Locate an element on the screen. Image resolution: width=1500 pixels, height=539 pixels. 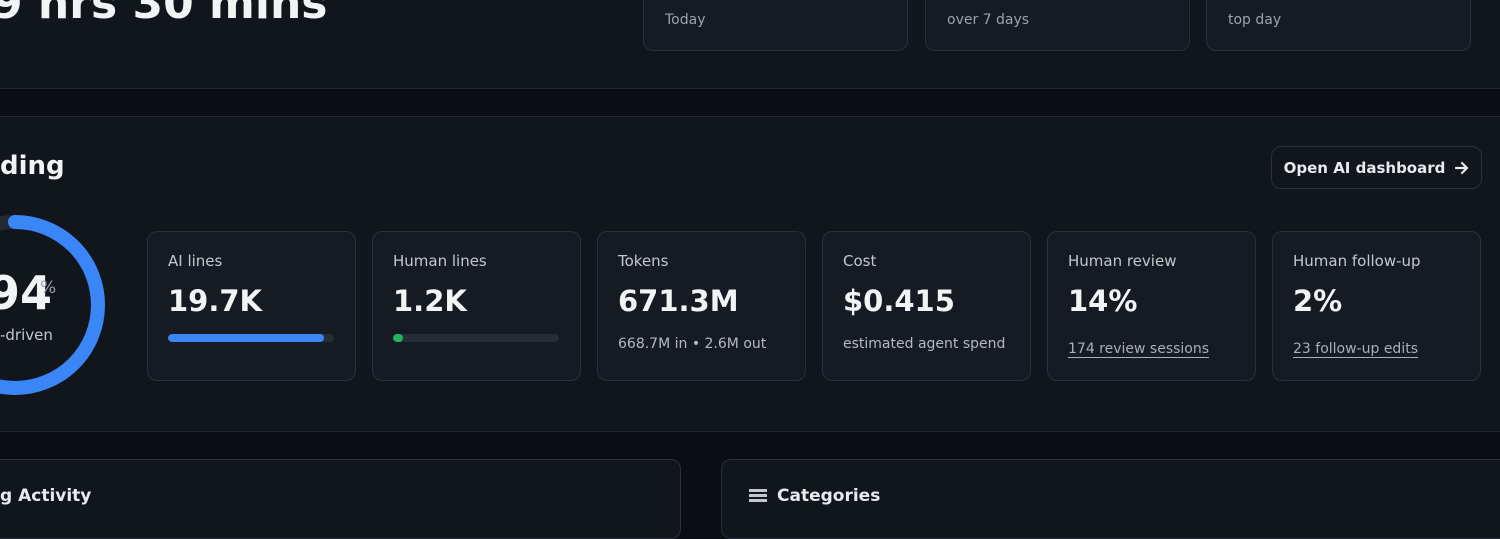
metric-card: Human lines 1.2K is located at coordinates (476, 306).